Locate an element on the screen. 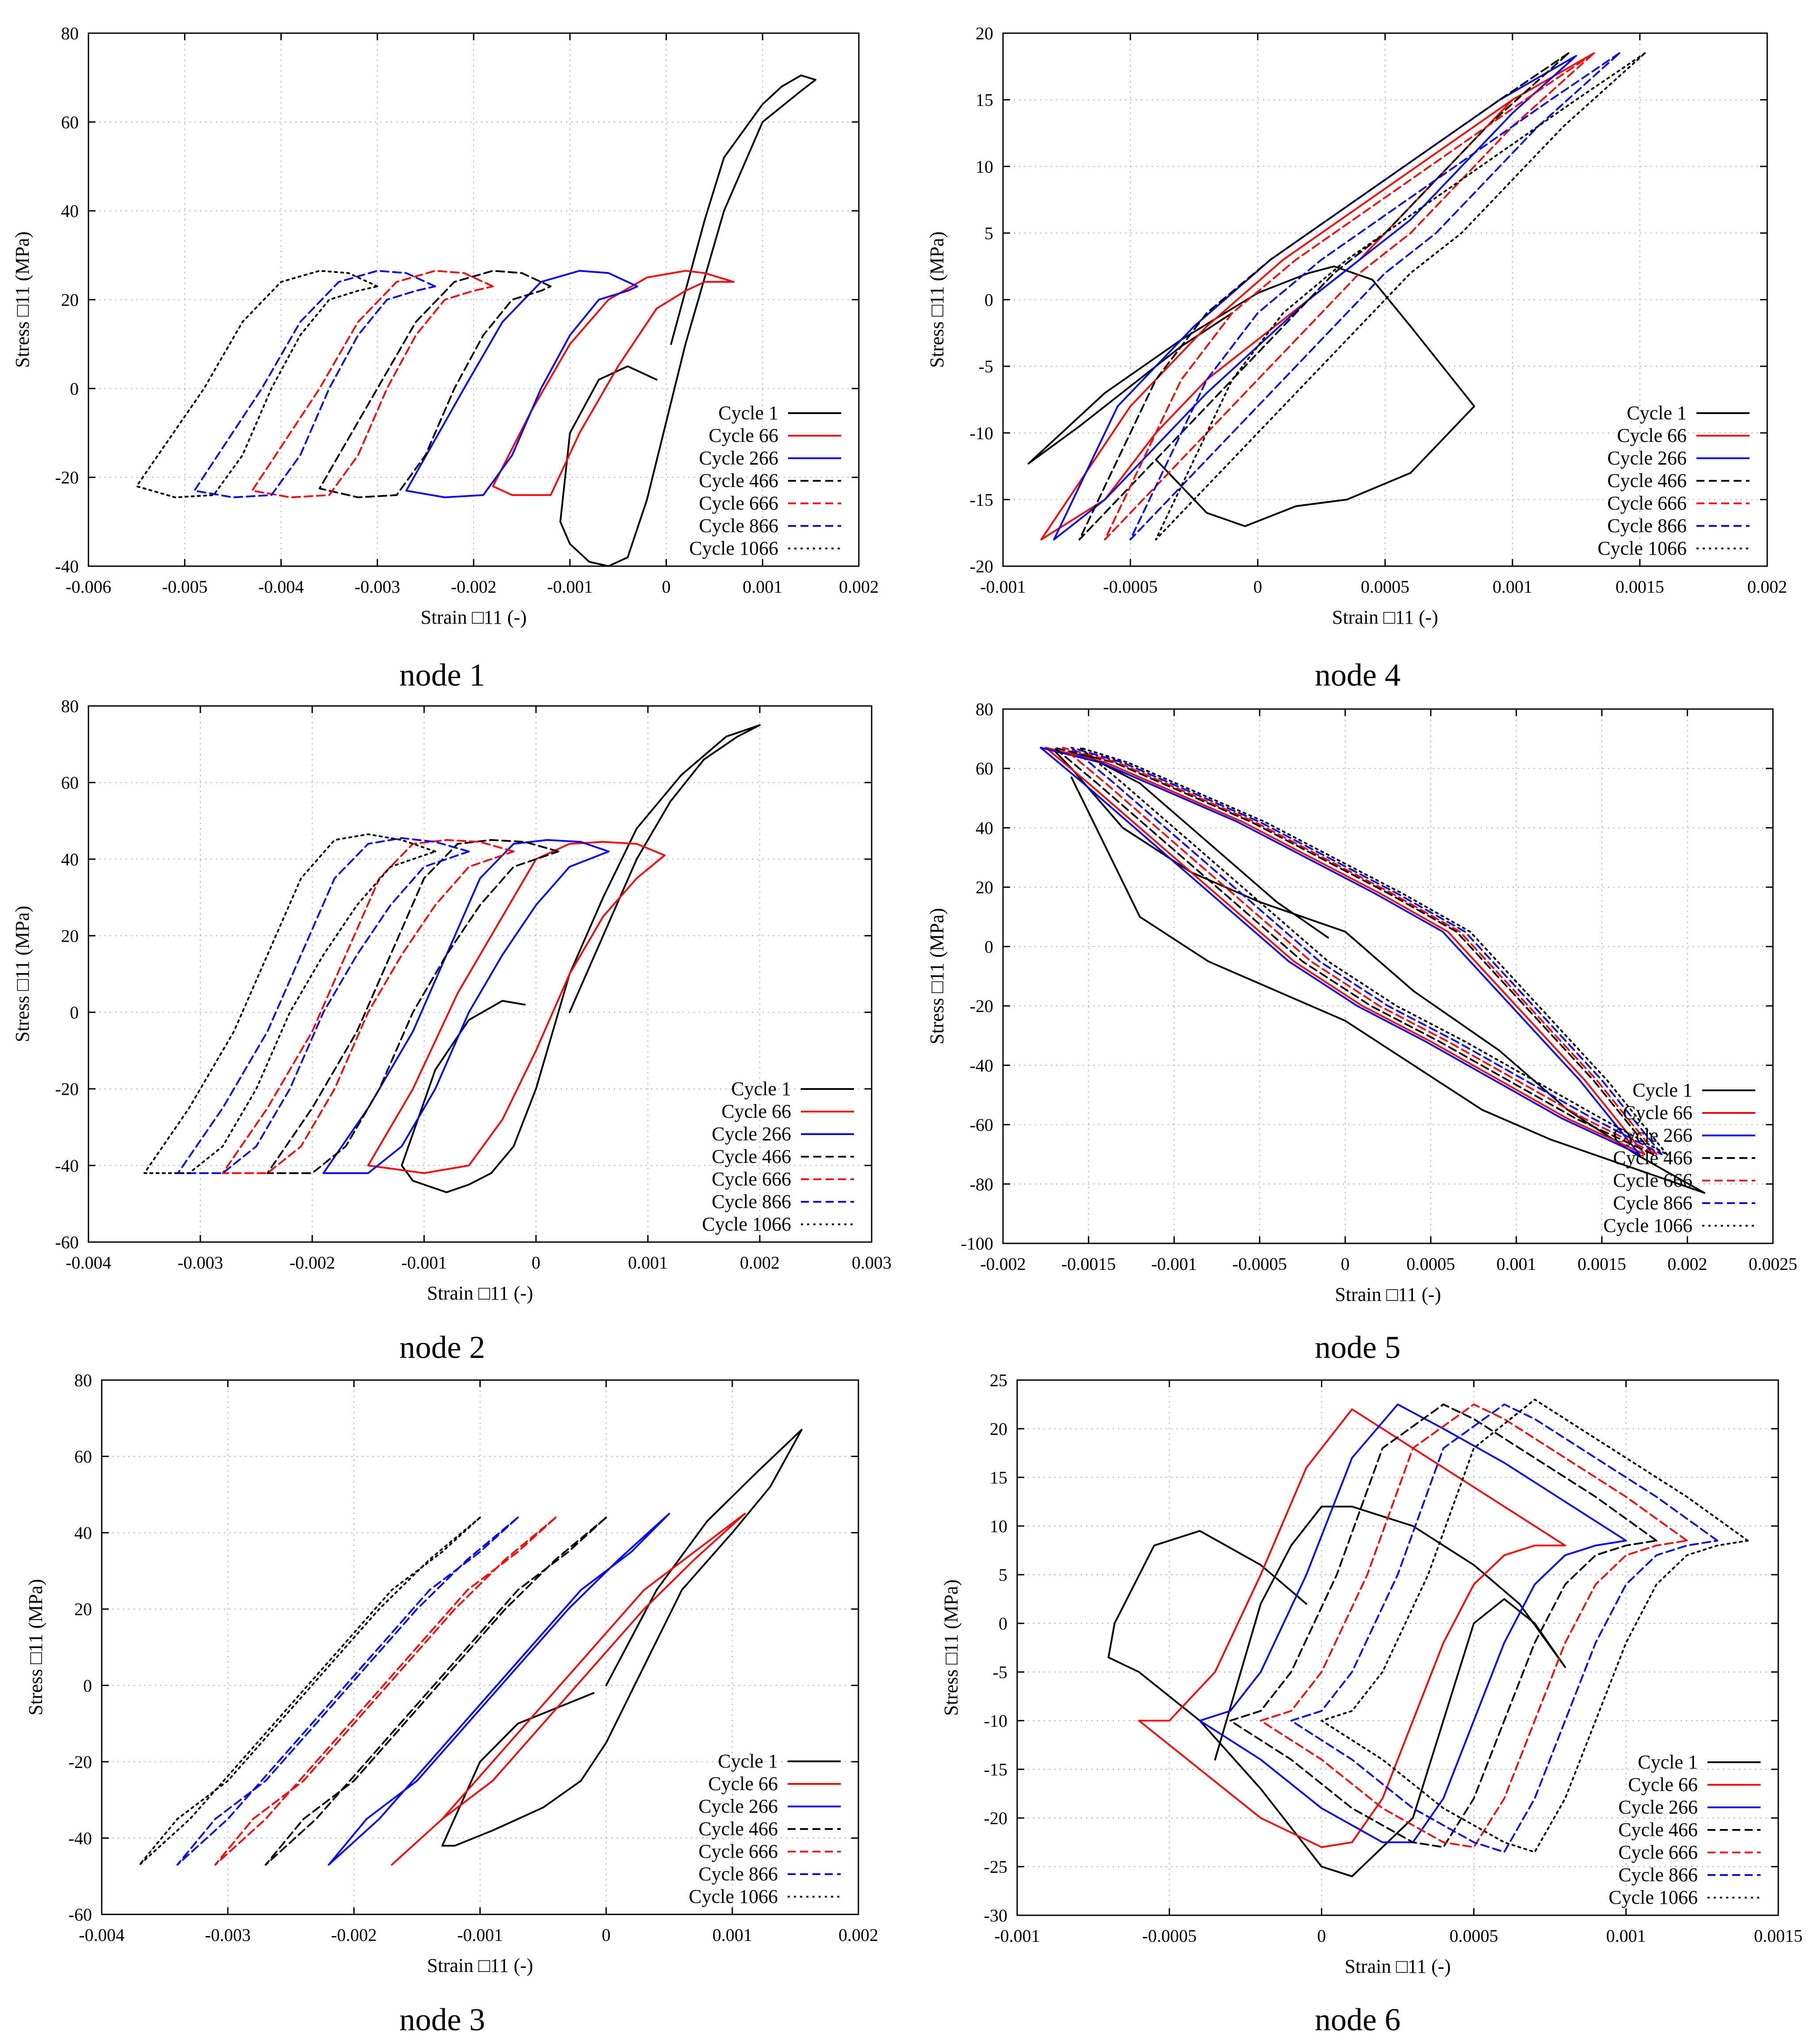 The height and width of the screenshot is (2044, 1807). y-tick-label: -100 is located at coordinates (977, 1244).